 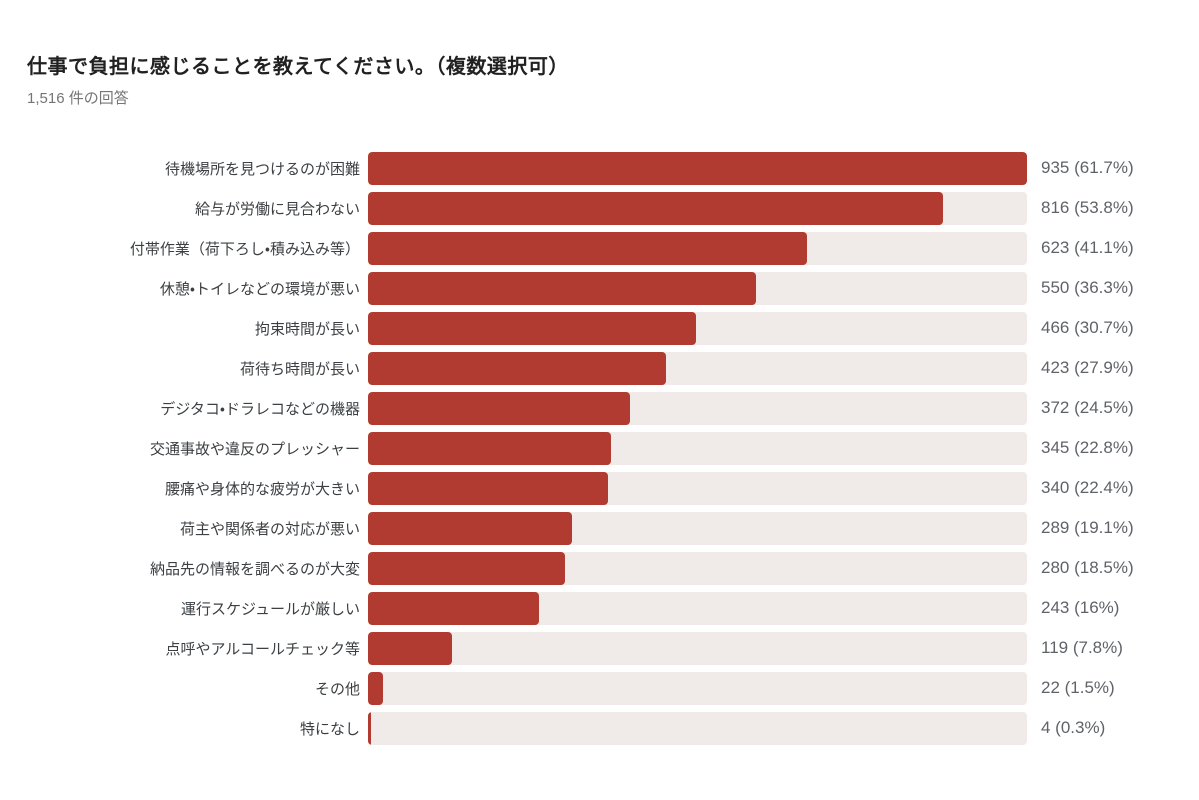 What do you see at coordinates (254, 569) in the screenshot?
I see `bar-label: 納品先の情報を調べるのが大変` at bounding box center [254, 569].